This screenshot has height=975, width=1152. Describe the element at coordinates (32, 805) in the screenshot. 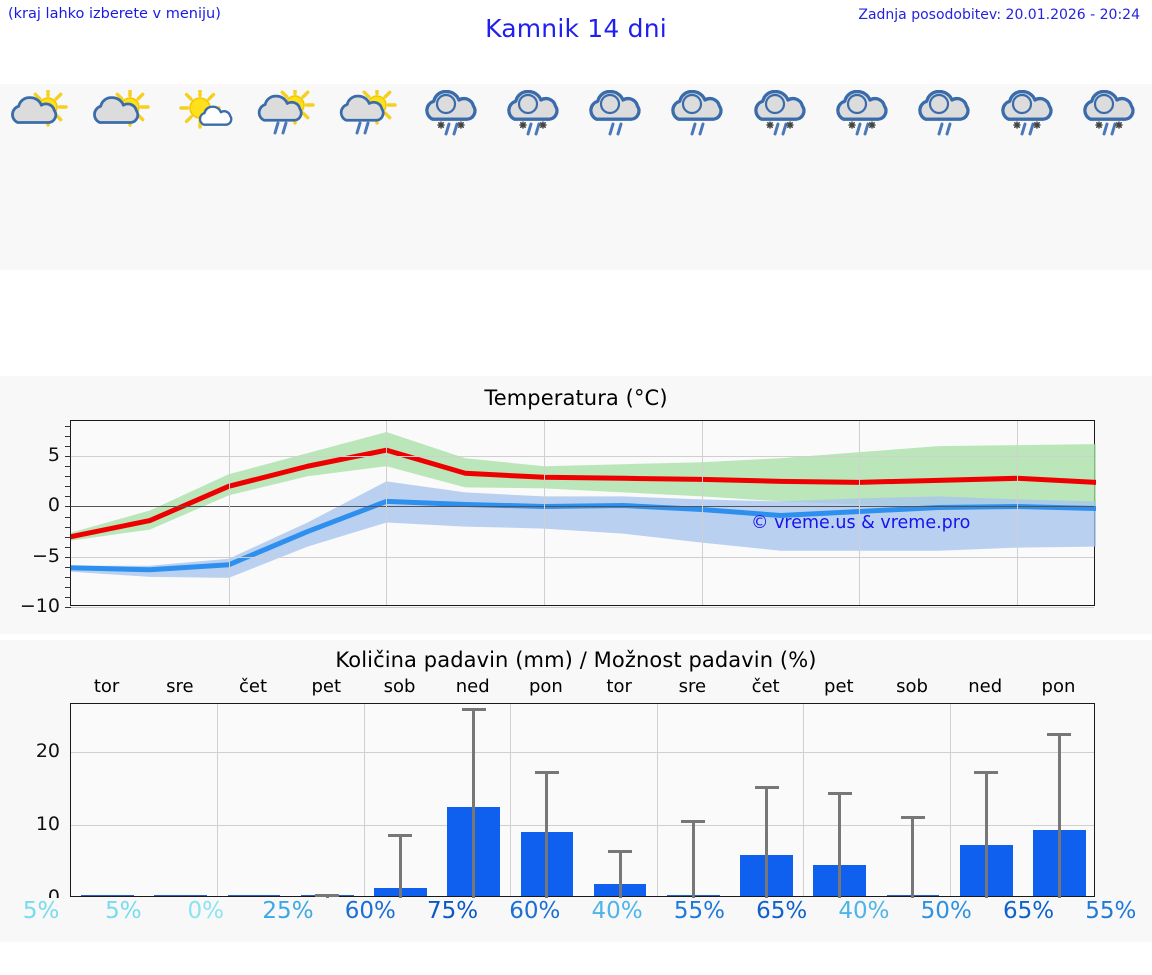

I see `precipitation-y-axis: 0 10 20` at that location.